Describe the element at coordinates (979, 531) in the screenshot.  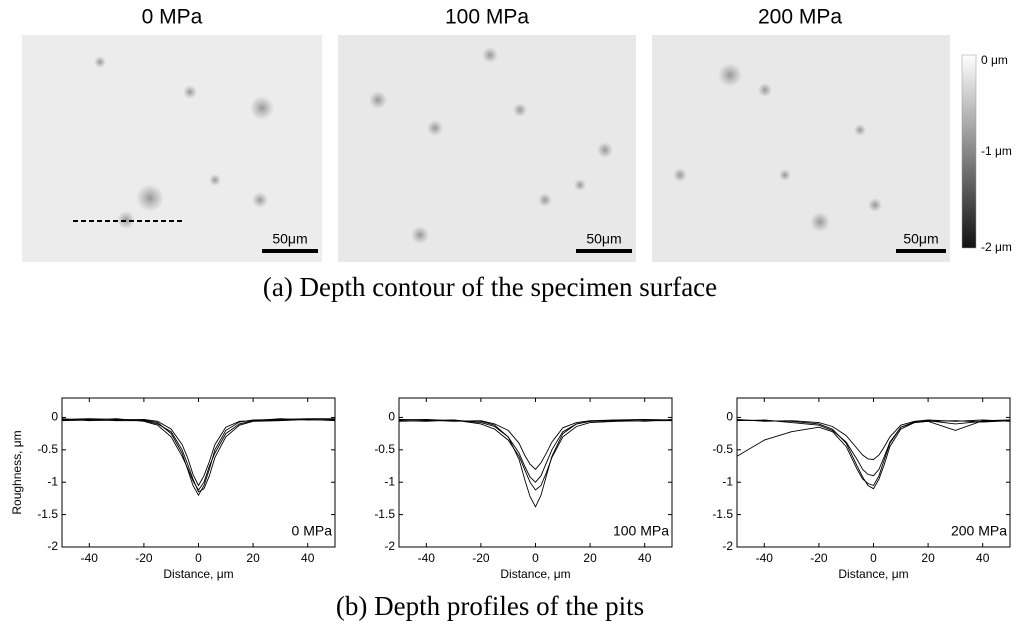
I see `annotation: 200 MPa` at that location.